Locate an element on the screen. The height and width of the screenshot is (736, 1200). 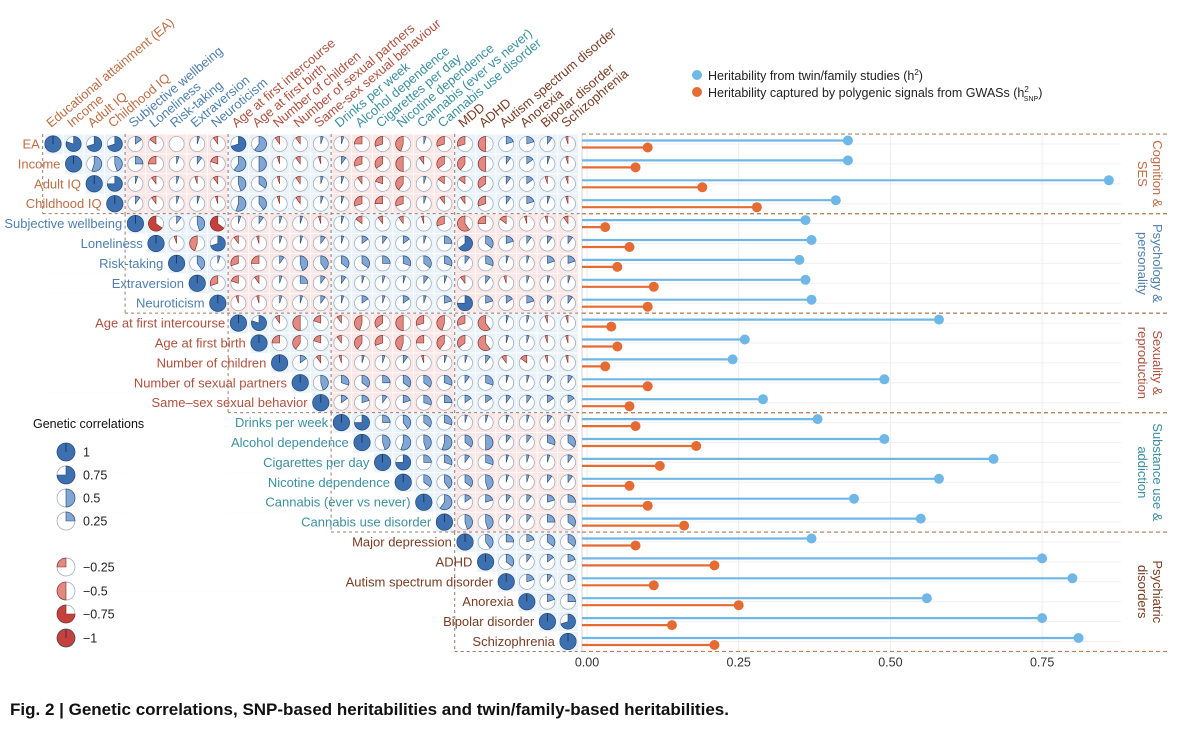
rg-legend-value: −0.75 is located at coordinates (99, 615).